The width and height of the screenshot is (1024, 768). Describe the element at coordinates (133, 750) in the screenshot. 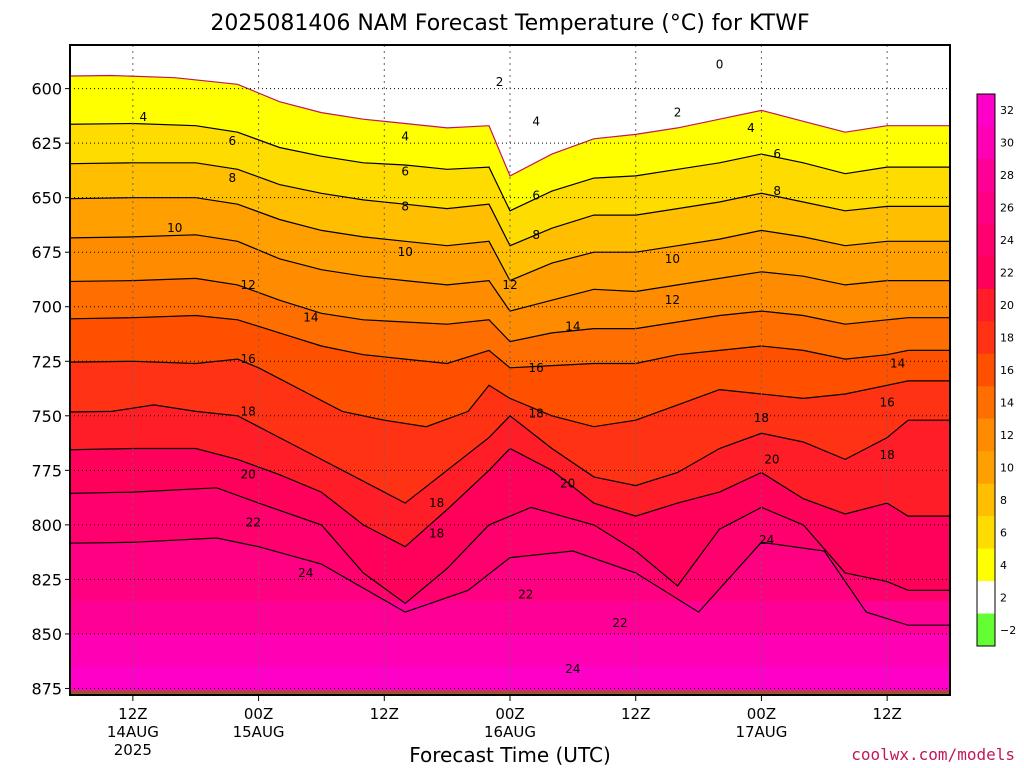

I see `x-tick-label: 2025` at that location.